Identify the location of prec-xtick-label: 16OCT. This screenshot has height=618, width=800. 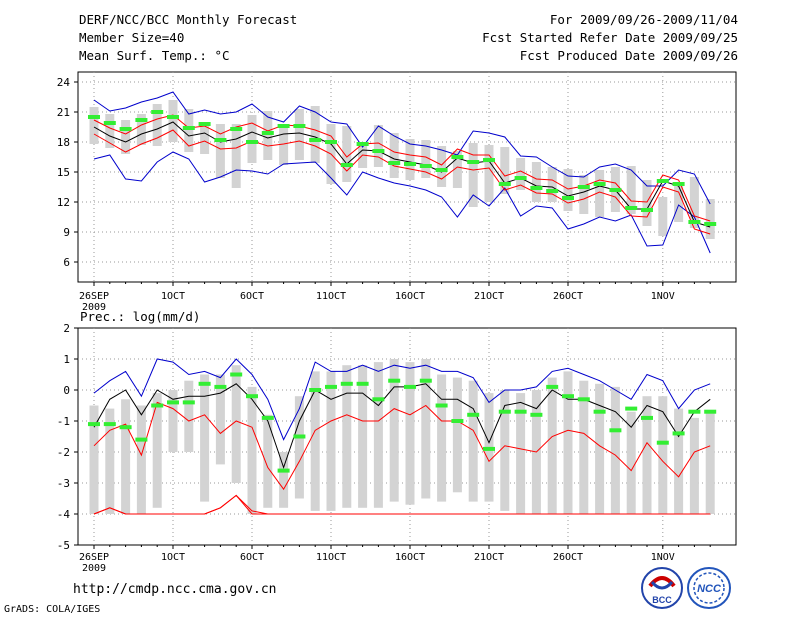
(410, 557).